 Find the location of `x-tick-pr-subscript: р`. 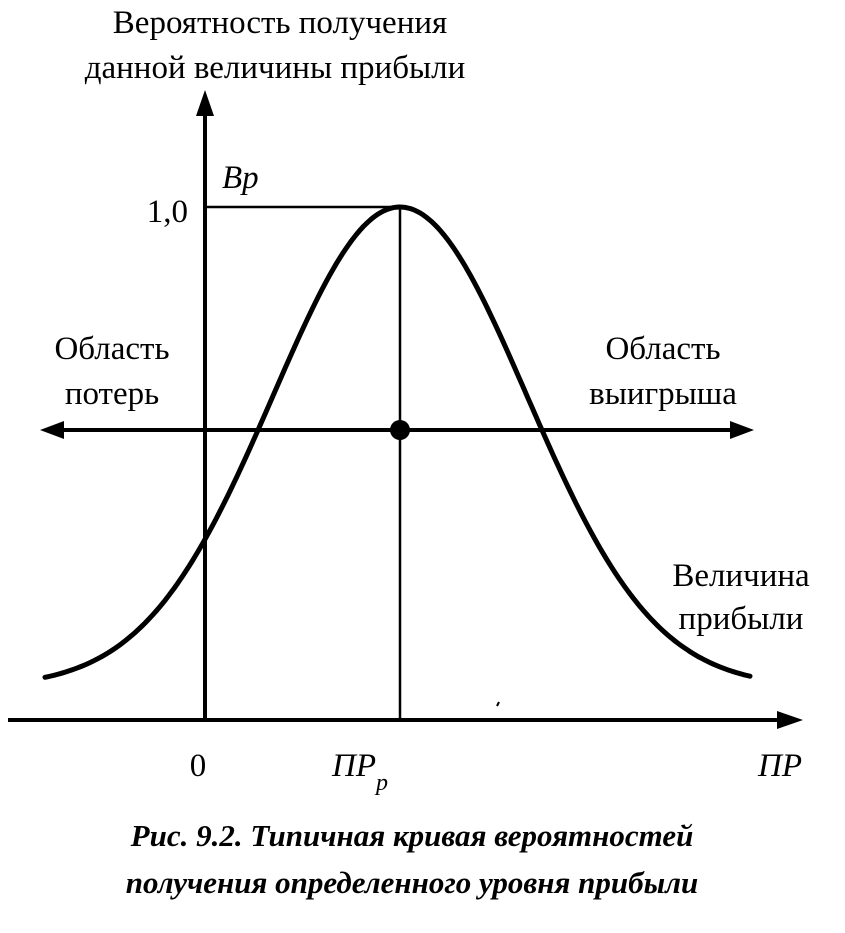

x-tick-pr-subscript: р is located at coordinates (381, 783).